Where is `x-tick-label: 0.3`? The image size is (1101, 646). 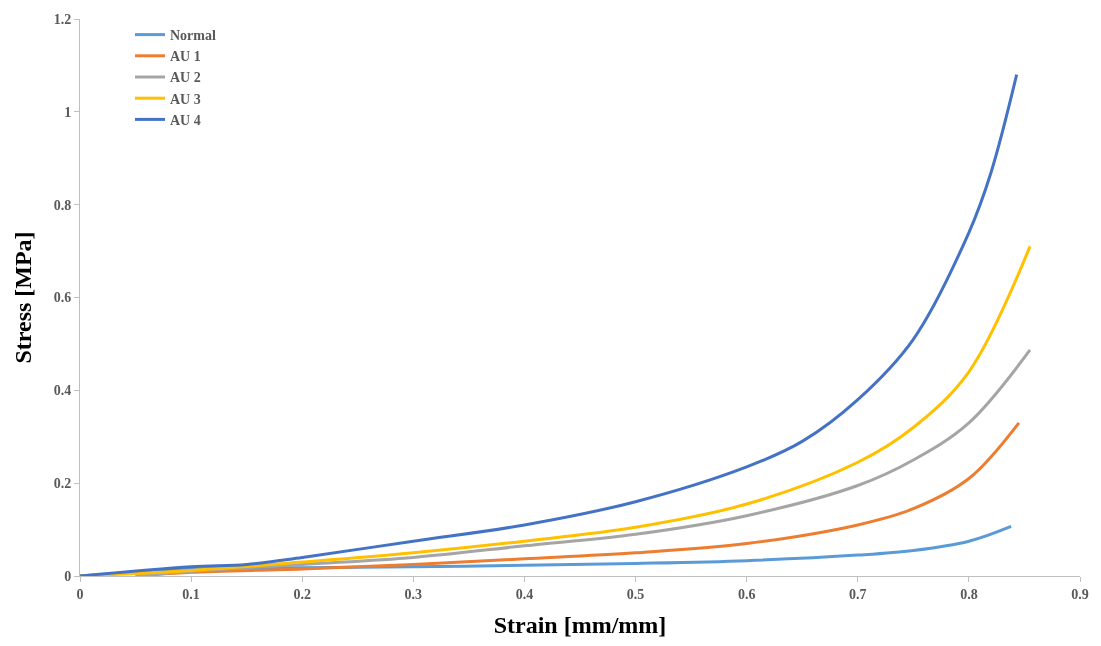 x-tick-label: 0.3 is located at coordinates (413, 594).